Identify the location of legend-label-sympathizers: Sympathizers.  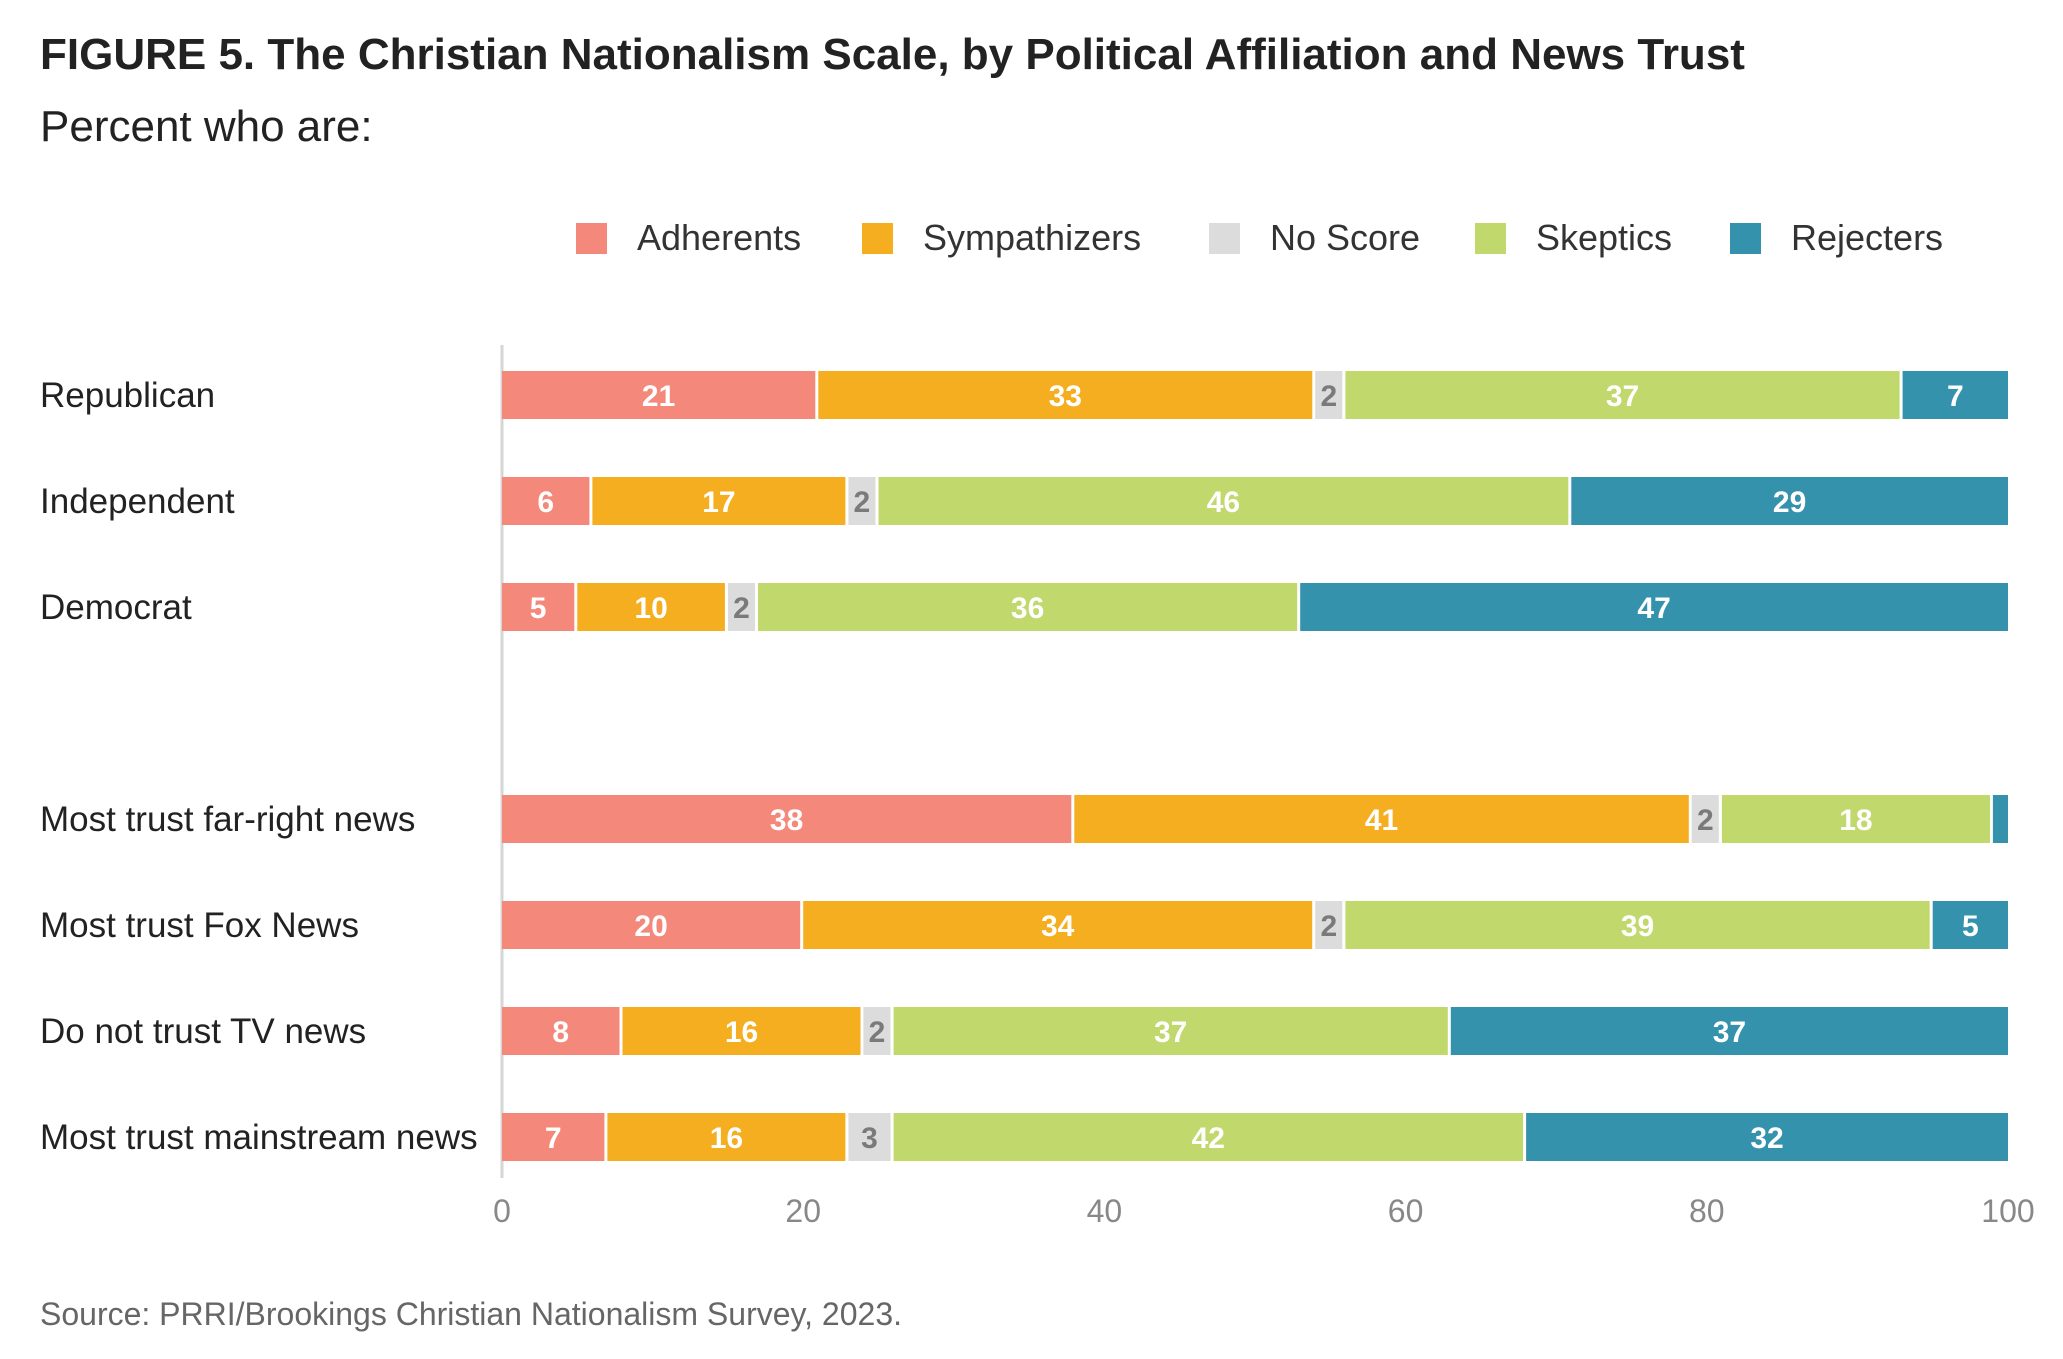
(1032, 237).